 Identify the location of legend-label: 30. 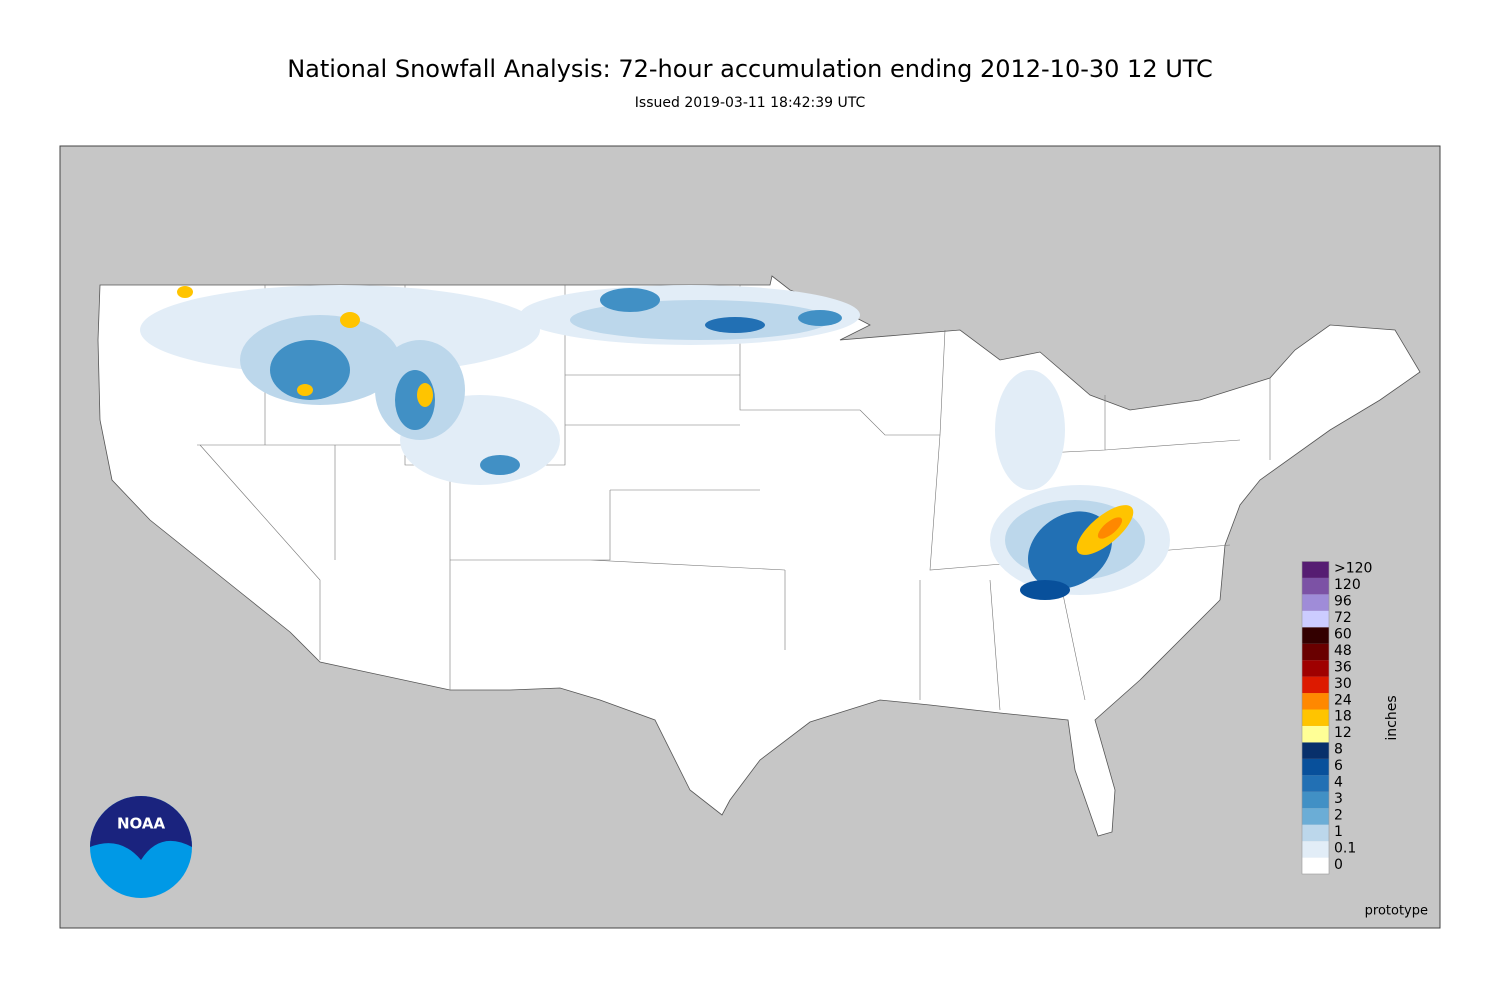
(1343, 684).